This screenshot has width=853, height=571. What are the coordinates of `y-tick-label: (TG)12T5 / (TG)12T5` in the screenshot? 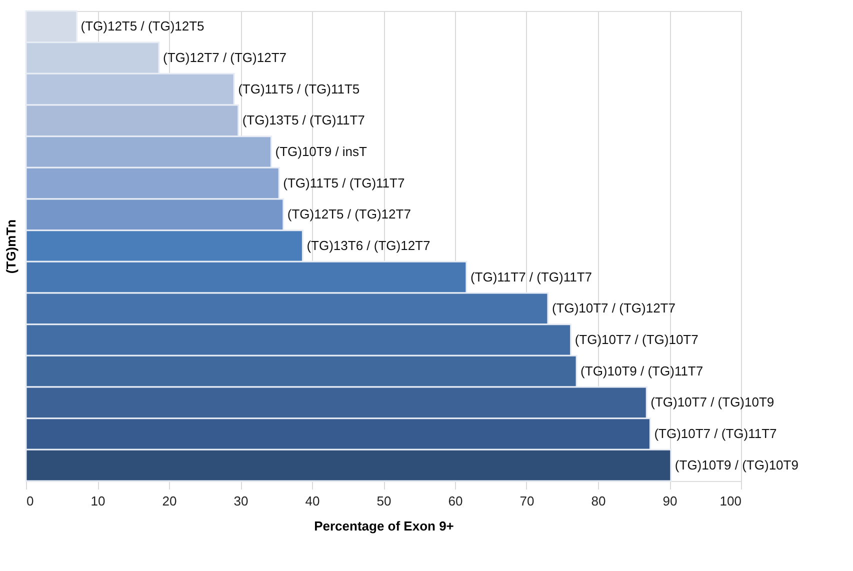 It's located at (142, 26).